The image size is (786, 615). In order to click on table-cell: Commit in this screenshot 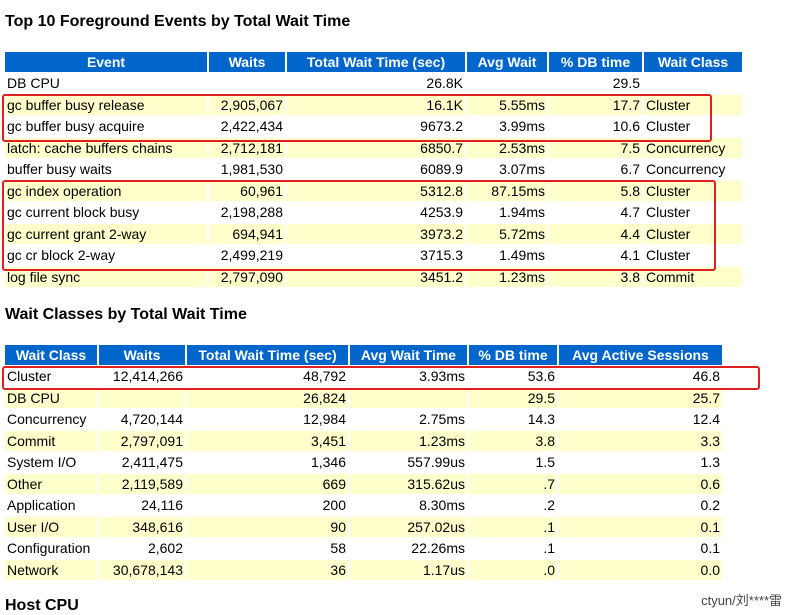, I will do `click(51, 440)`.